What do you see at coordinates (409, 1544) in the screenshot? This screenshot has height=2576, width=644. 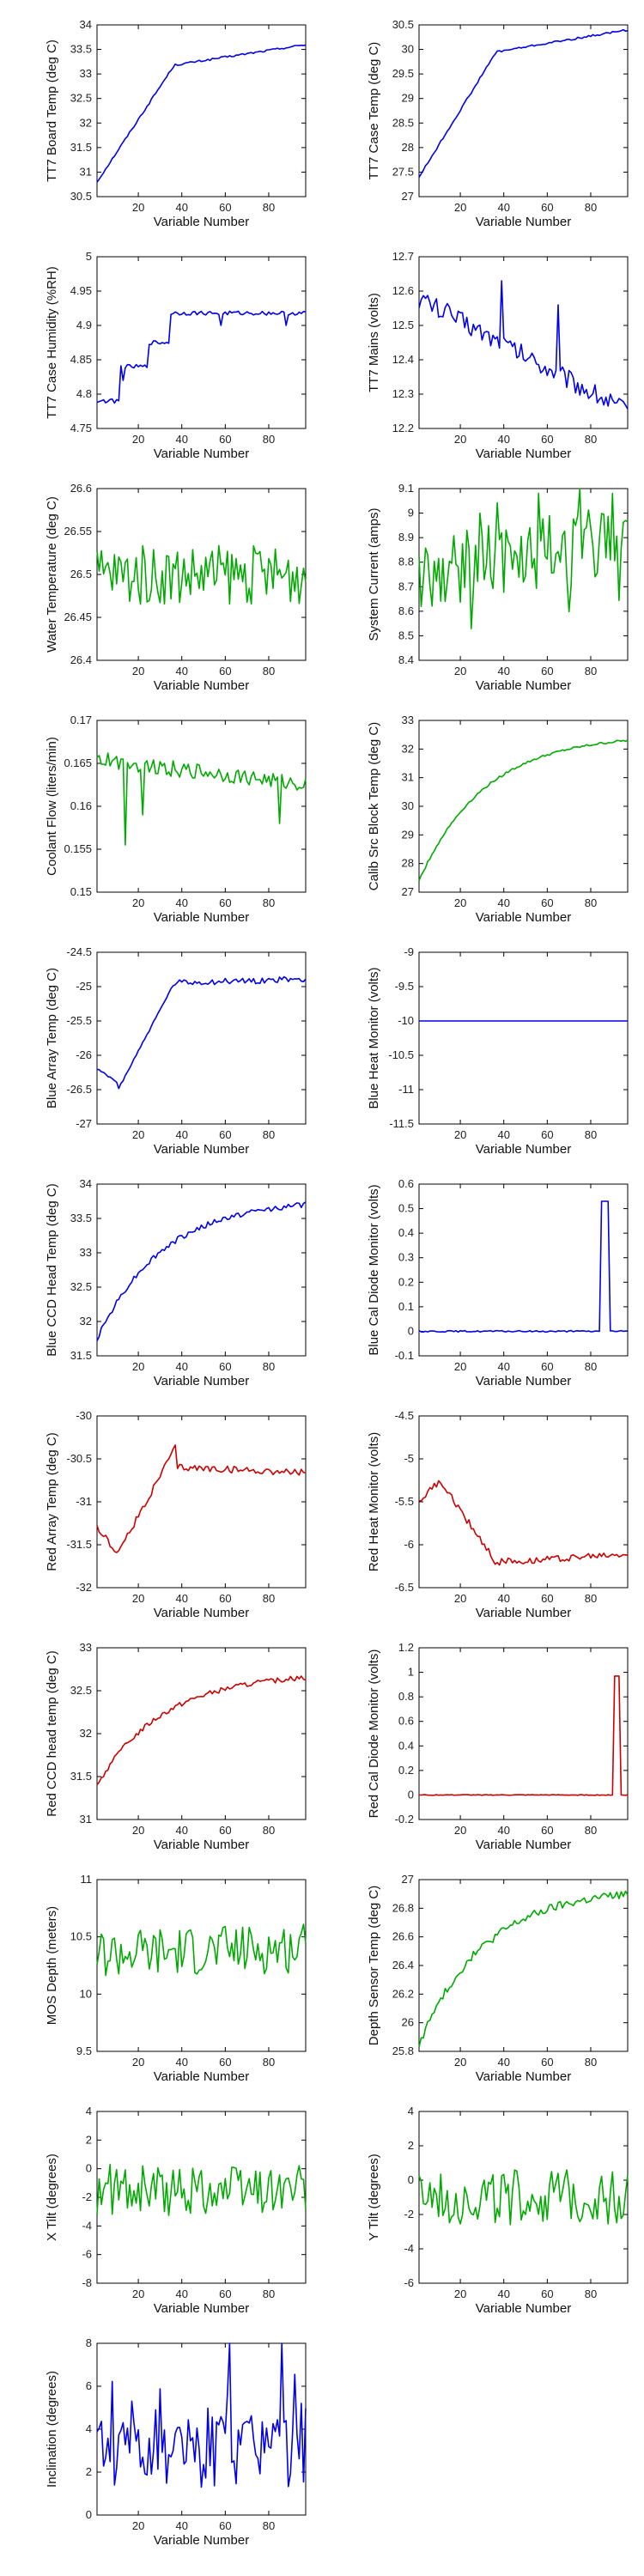 I see `y-tick-label: -6` at bounding box center [409, 1544].